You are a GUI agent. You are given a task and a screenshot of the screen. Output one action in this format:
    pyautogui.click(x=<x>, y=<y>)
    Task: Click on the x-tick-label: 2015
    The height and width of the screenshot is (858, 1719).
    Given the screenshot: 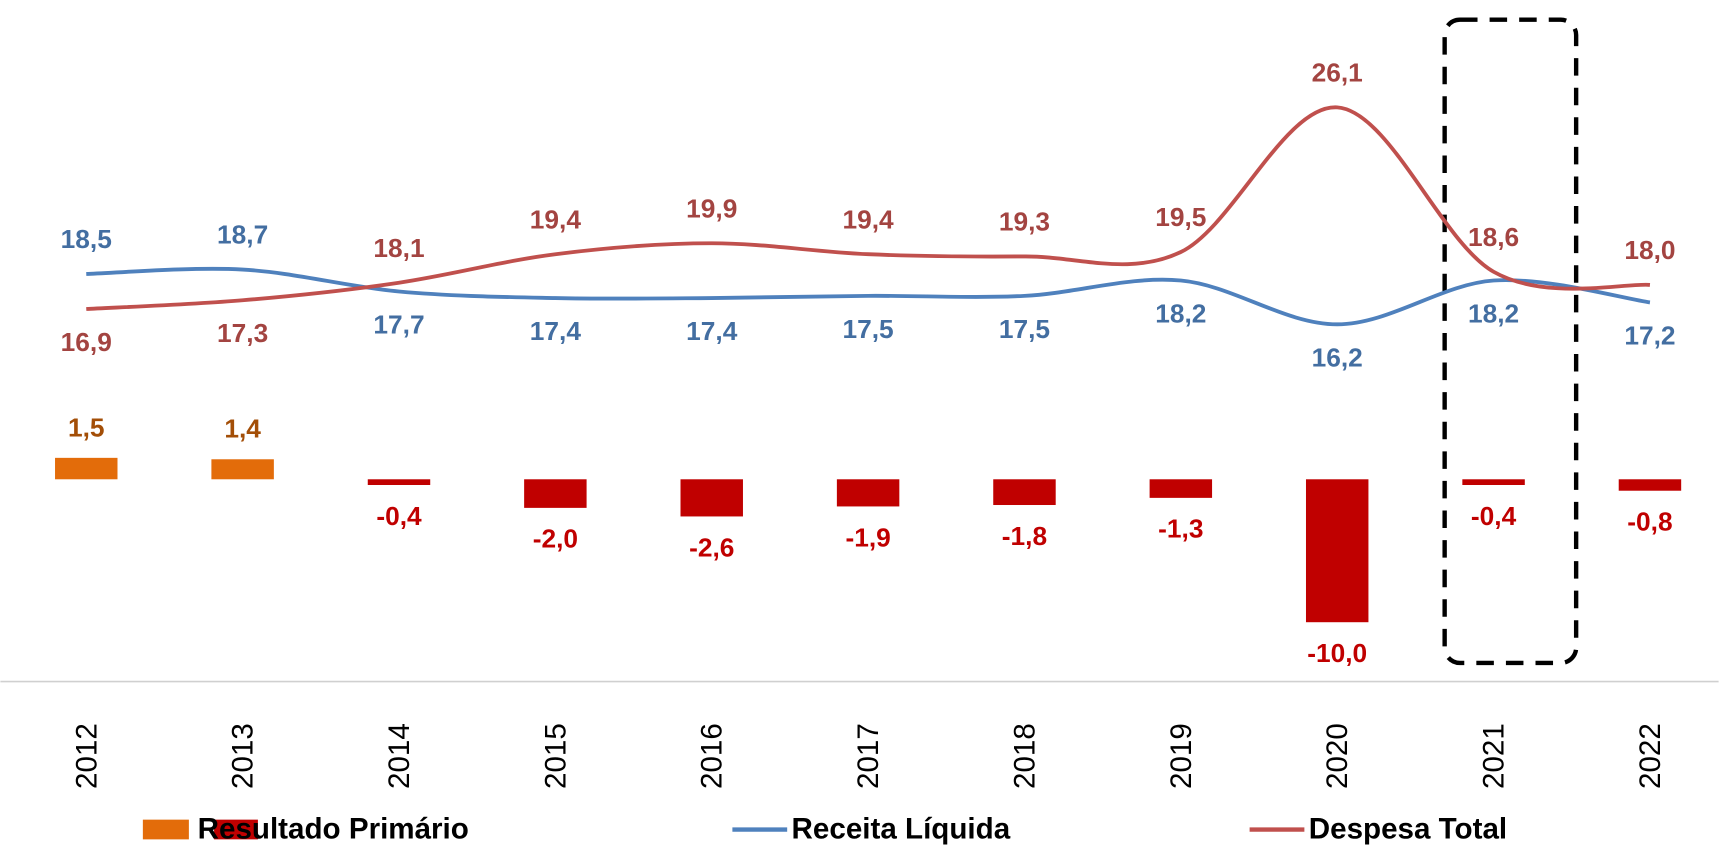 What is the action you would take?
    pyautogui.click(x=555, y=756)
    